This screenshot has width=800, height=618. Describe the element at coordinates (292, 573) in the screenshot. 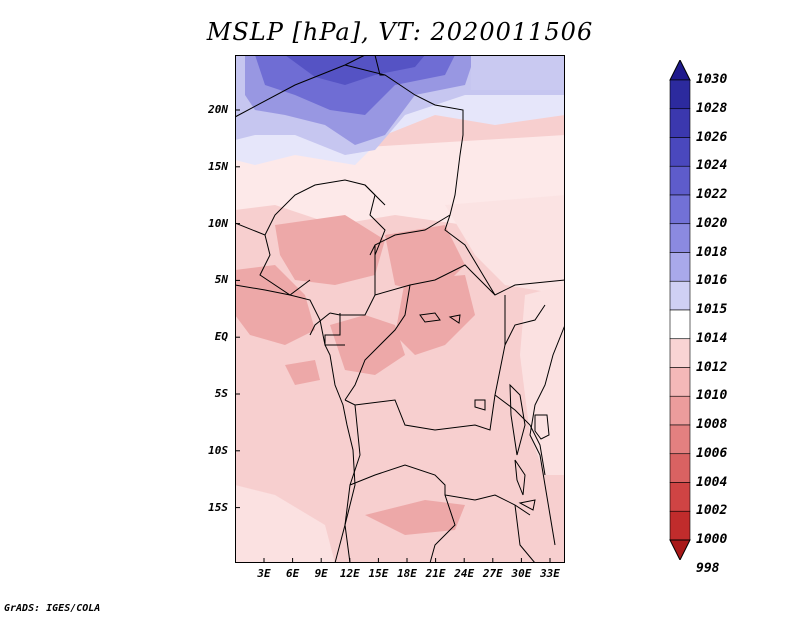

I see `lon-label: 6E` at that location.